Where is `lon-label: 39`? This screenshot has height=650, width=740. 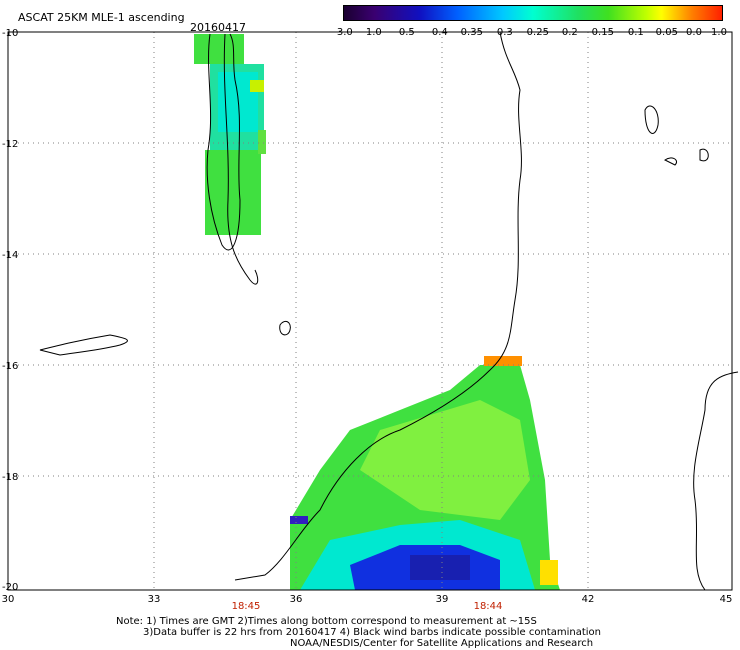
lon-label: 39 is located at coordinates (442, 599).